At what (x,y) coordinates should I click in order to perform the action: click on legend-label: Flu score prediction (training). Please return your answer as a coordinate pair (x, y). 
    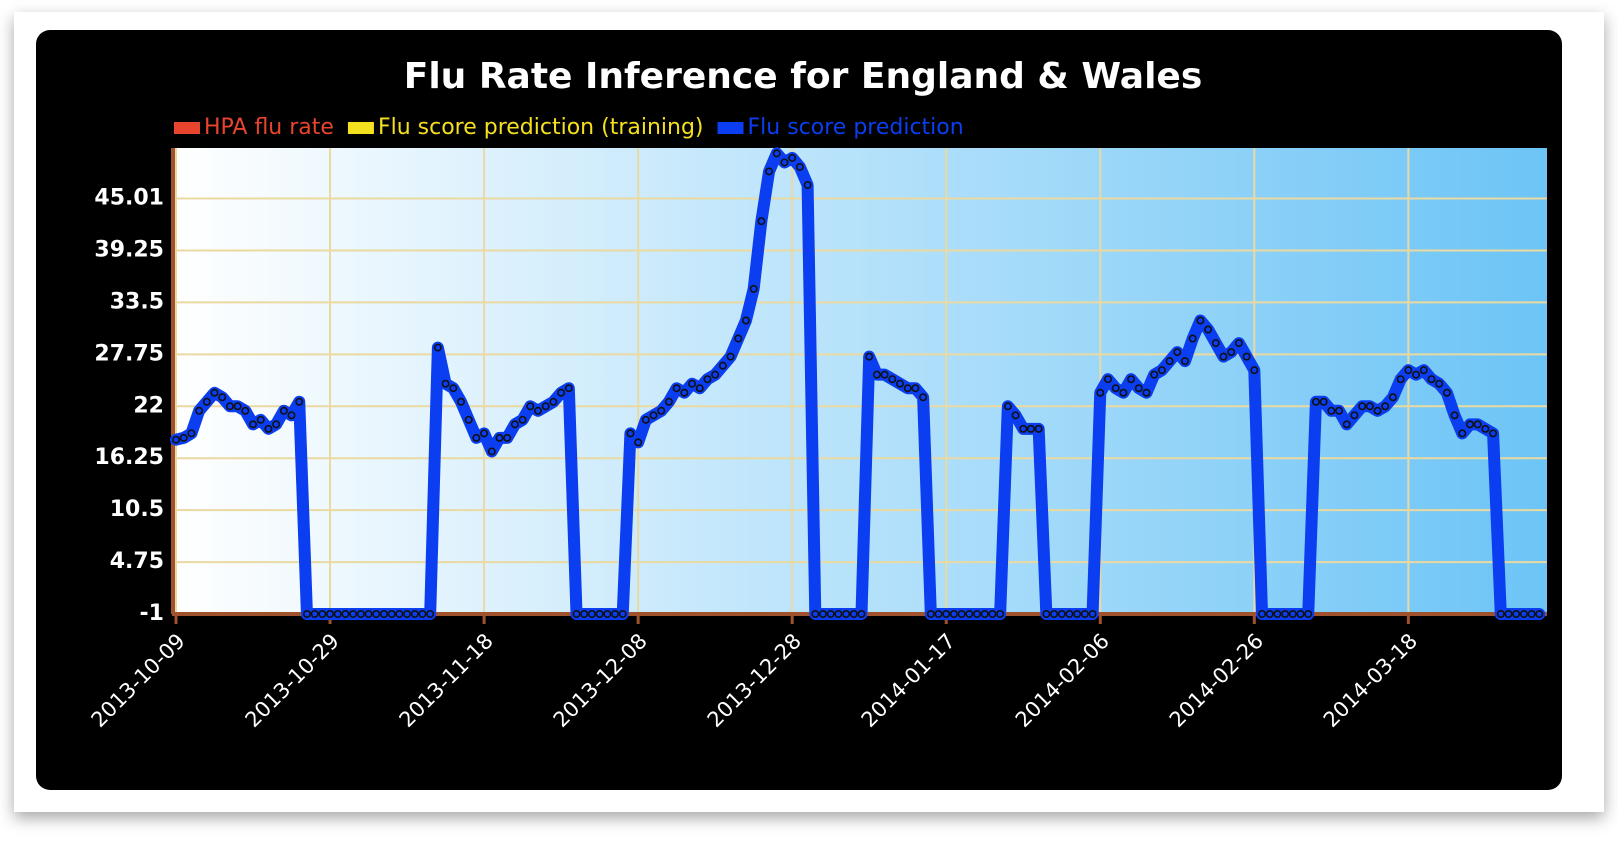
    Looking at the image, I should click on (541, 127).